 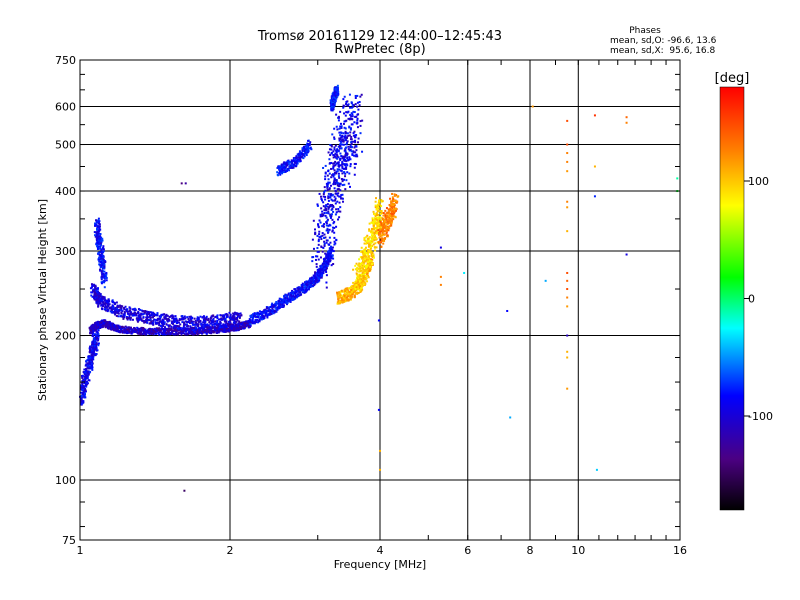 I want to click on stats-heading: Phases, so click(x=645, y=31).